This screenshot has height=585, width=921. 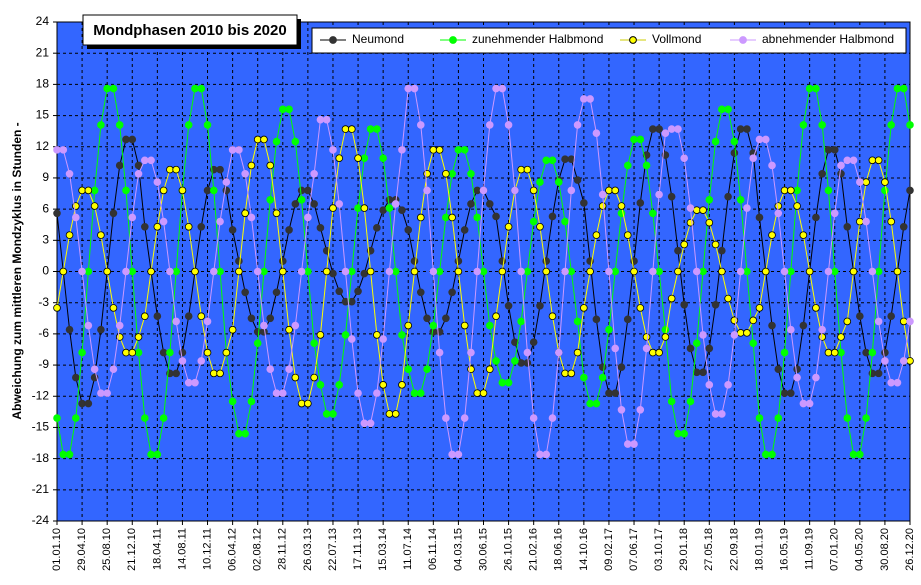 I want to click on x-tick-label: 06.04.12, so click(x=233, y=549).